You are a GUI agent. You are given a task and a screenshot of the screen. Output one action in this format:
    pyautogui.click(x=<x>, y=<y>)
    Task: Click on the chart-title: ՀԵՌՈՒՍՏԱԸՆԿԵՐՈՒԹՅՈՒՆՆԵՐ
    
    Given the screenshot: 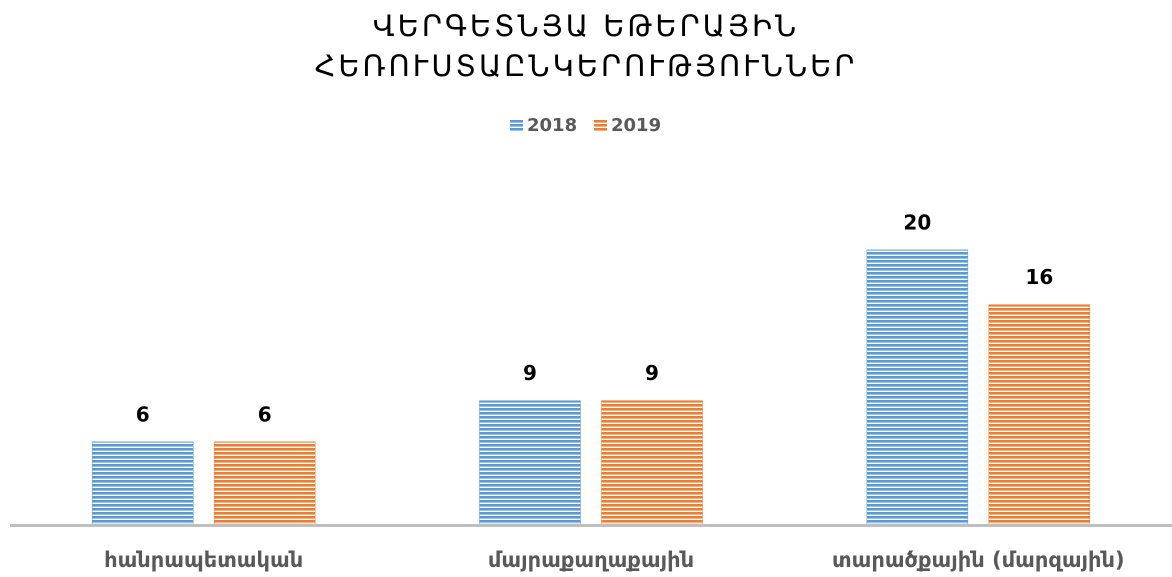 What is the action you would take?
    pyautogui.click(x=586, y=66)
    